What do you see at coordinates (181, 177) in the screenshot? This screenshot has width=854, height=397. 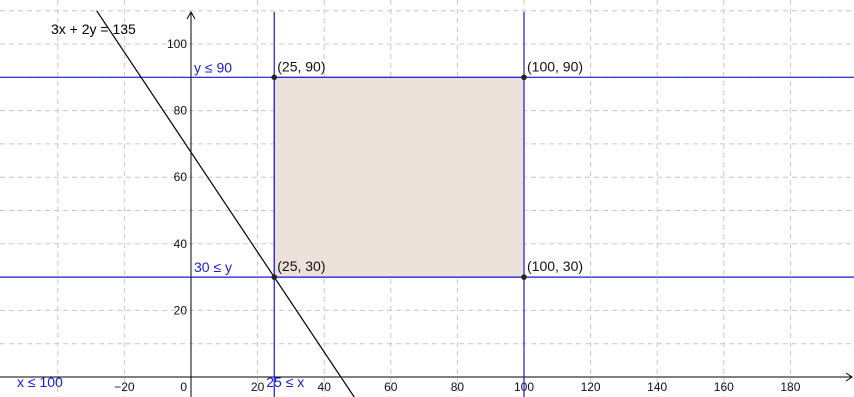 I see `y-tick-label: 60` at bounding box center [181, 177].